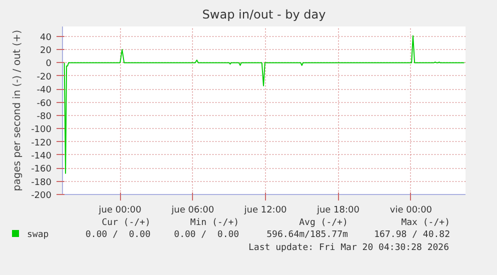 The width and height of the screenshot is (497, 275). I want to click on y-tick-label: 40, so click(46, 37).